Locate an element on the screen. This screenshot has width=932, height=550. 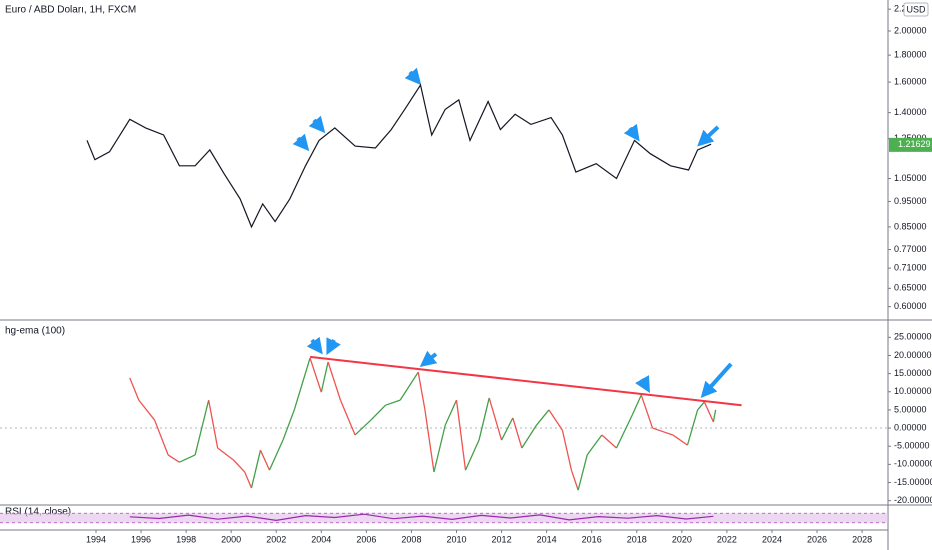
x-tick-label: 1998 is located at coordinates (186, 539).